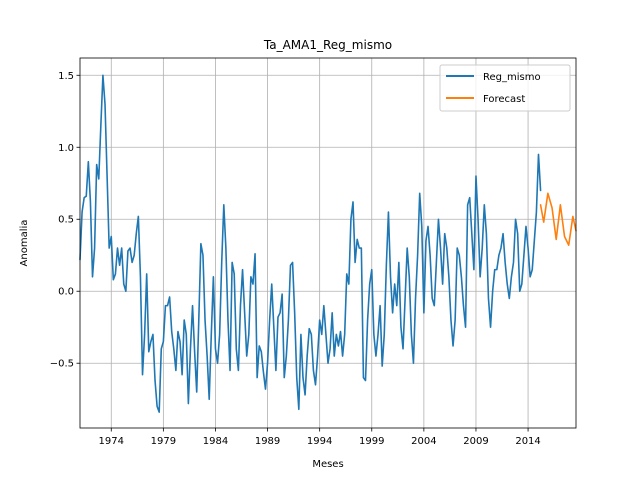  Describe the element at coordinates (327, 45) in the screenshot. I see `chart-title: Ta_AMA1_Reg_mismo` at that location.